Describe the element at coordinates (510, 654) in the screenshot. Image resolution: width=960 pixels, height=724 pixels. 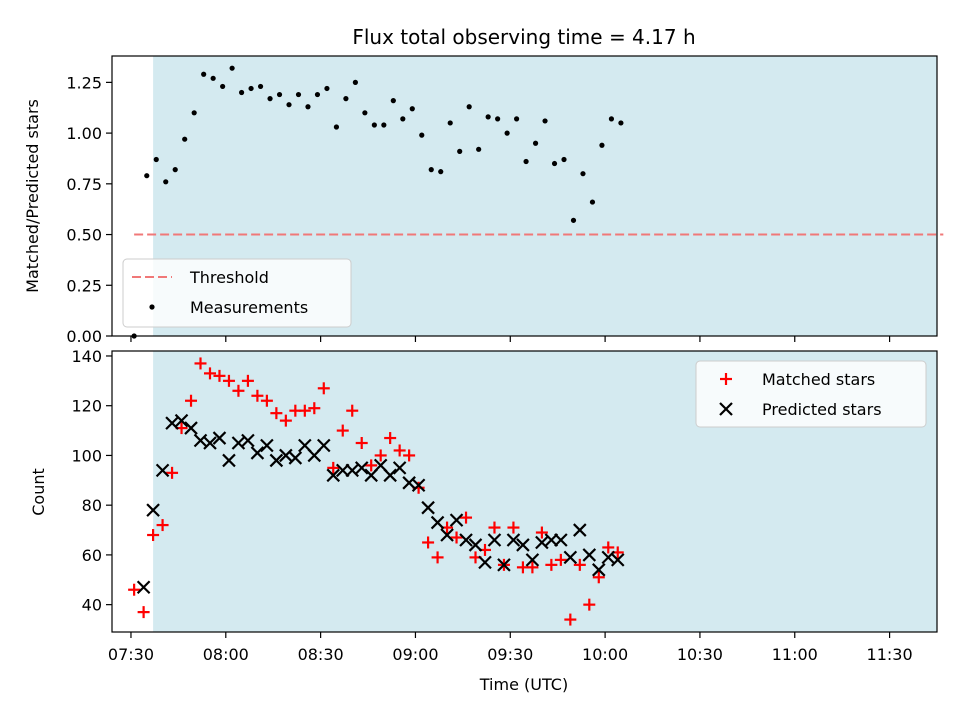
I see `x-tick-label: 09:30` at that location.